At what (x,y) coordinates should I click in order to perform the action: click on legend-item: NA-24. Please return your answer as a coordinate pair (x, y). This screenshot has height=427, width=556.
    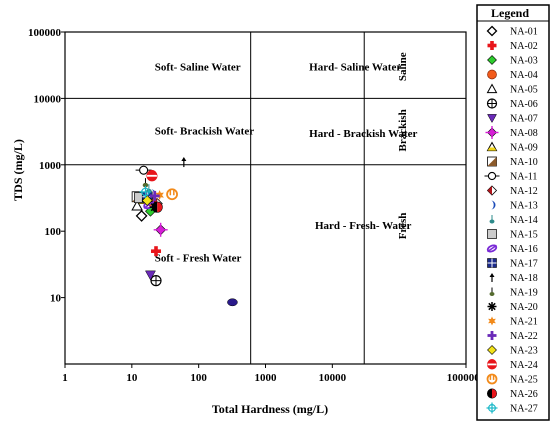
    Looking at the image, I should click on (512, 365).